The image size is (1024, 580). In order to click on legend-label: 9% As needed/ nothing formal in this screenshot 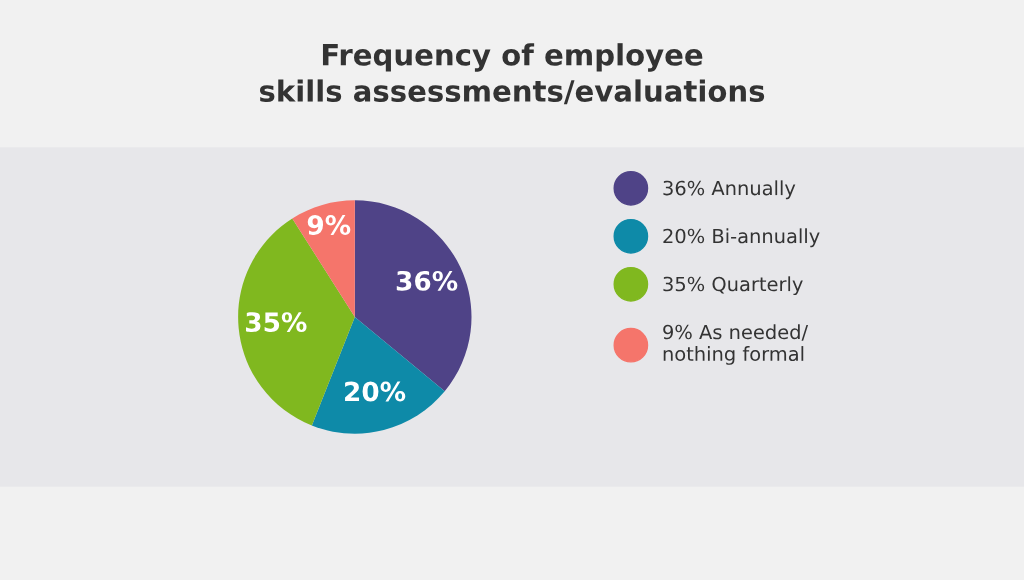, I will do `click(736, 344)`.